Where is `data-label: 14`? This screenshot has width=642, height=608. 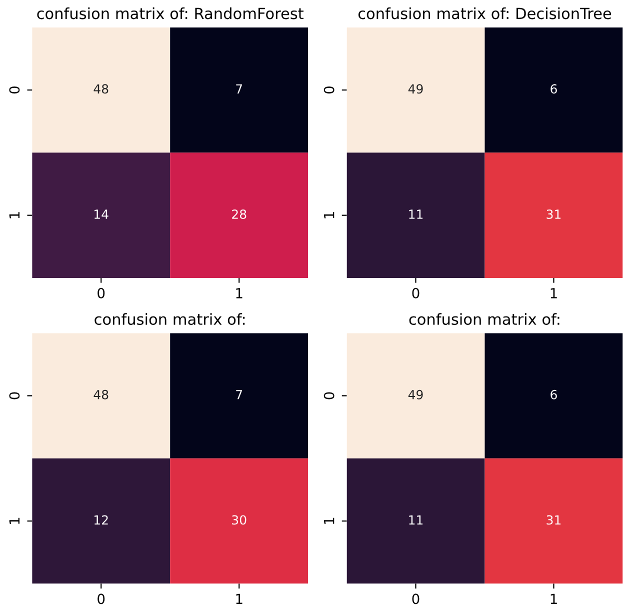
data-label: 14 is located at coordinates (101, 214).